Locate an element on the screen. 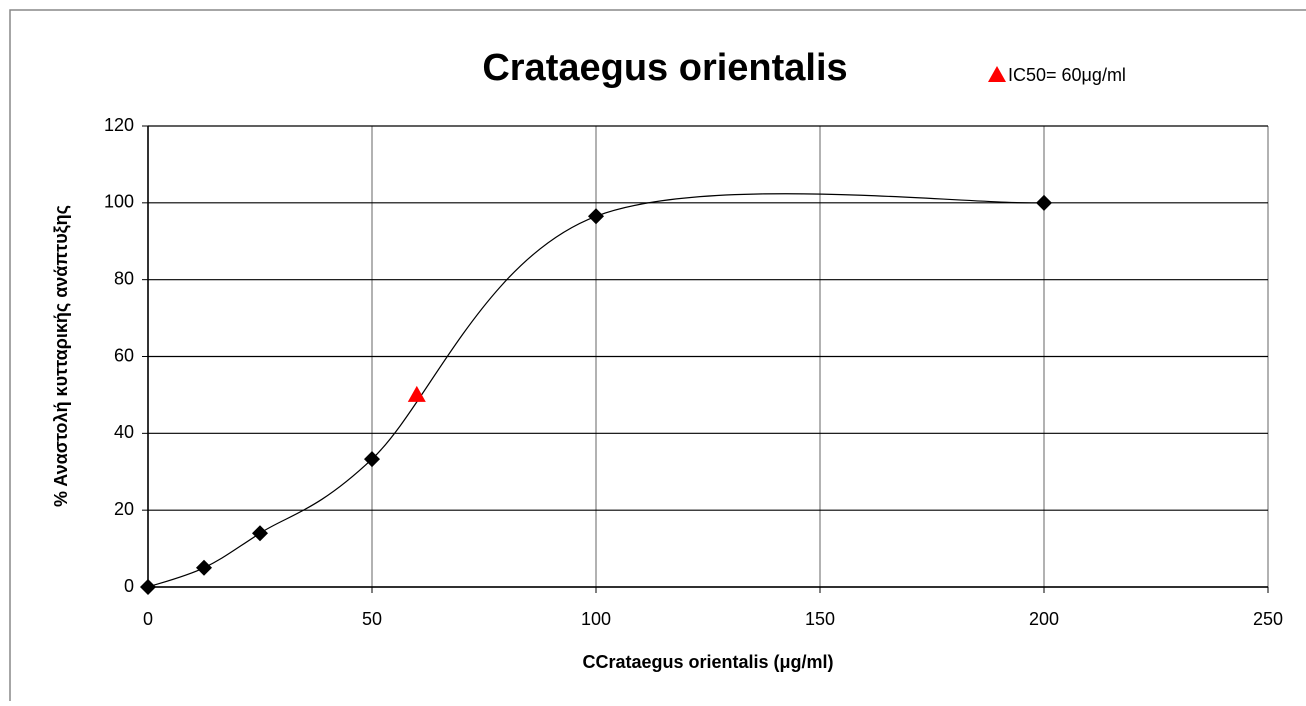 This screenshot has height=706, width=1306. x-tick-label: 150 is located at coordinates (820, 619).